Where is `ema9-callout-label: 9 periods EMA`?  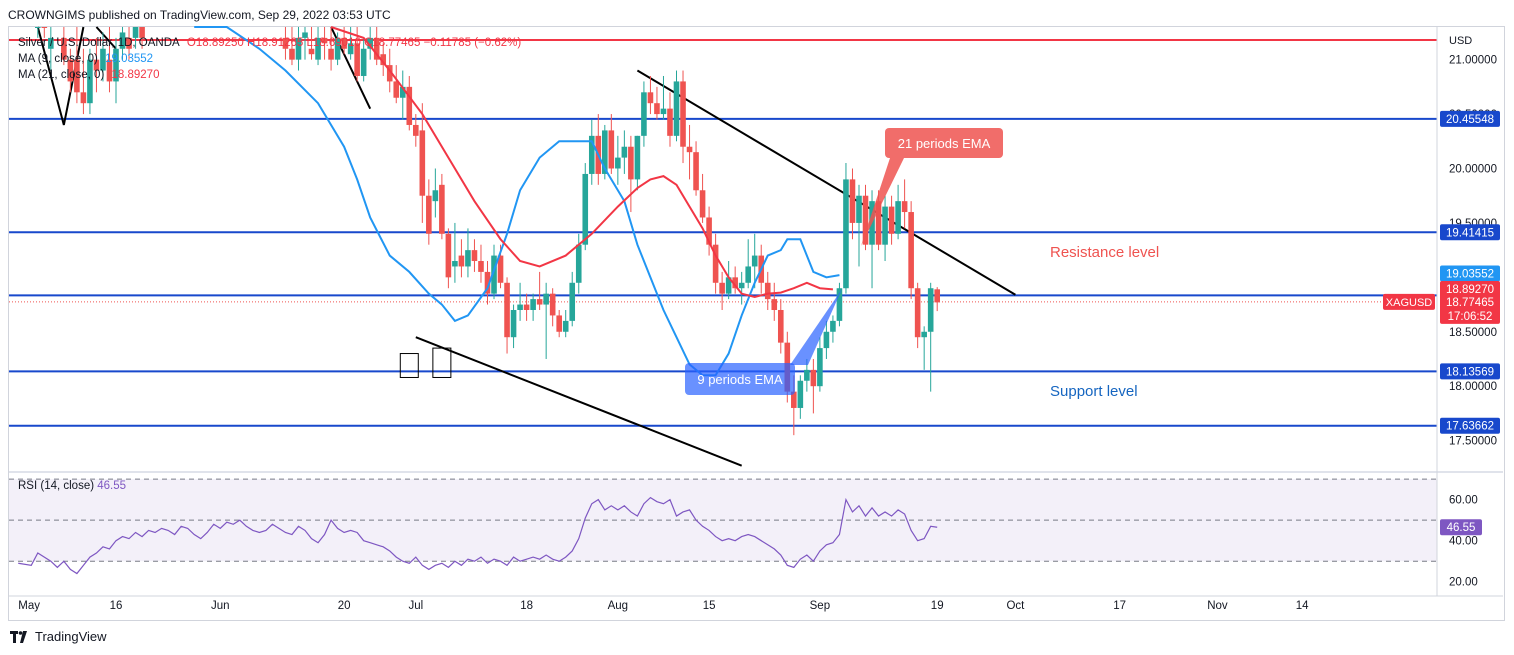
ema9-callout-label: 9 periods EMA is located at coordinates (740, 379).